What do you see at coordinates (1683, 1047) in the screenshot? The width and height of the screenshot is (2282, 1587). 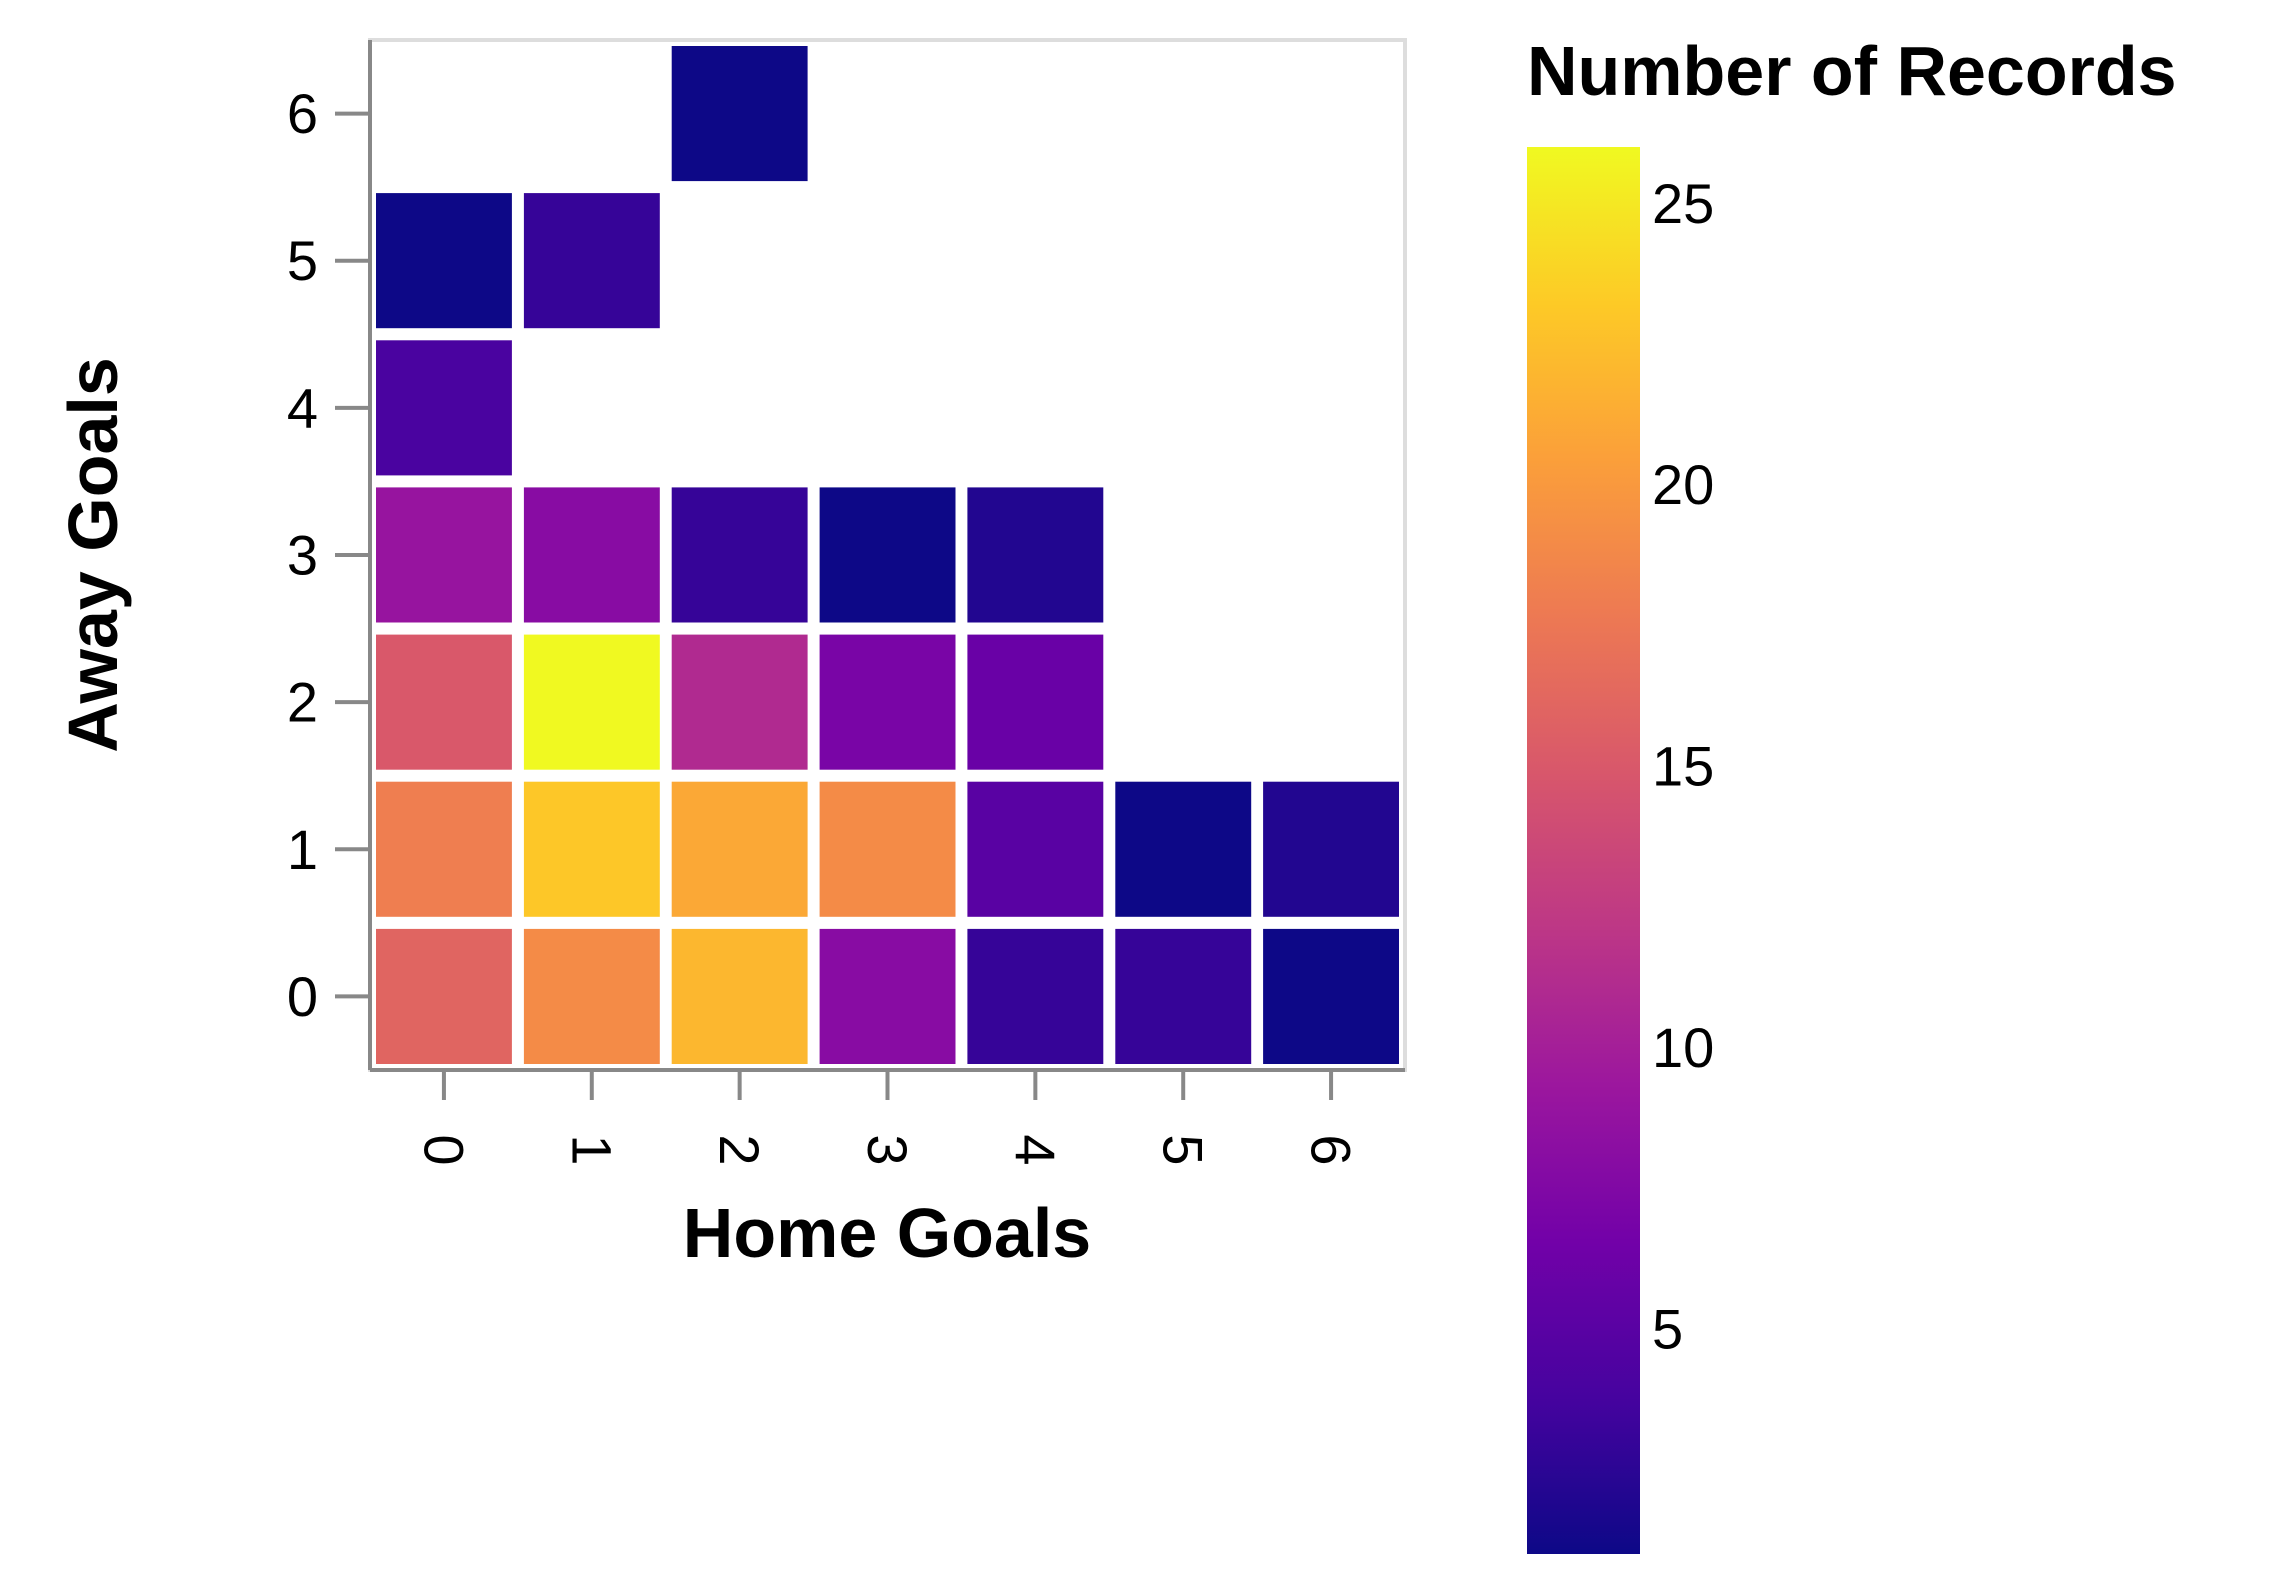 I see `legend-tick-label: 10` at bounding box center [1683, 1047].